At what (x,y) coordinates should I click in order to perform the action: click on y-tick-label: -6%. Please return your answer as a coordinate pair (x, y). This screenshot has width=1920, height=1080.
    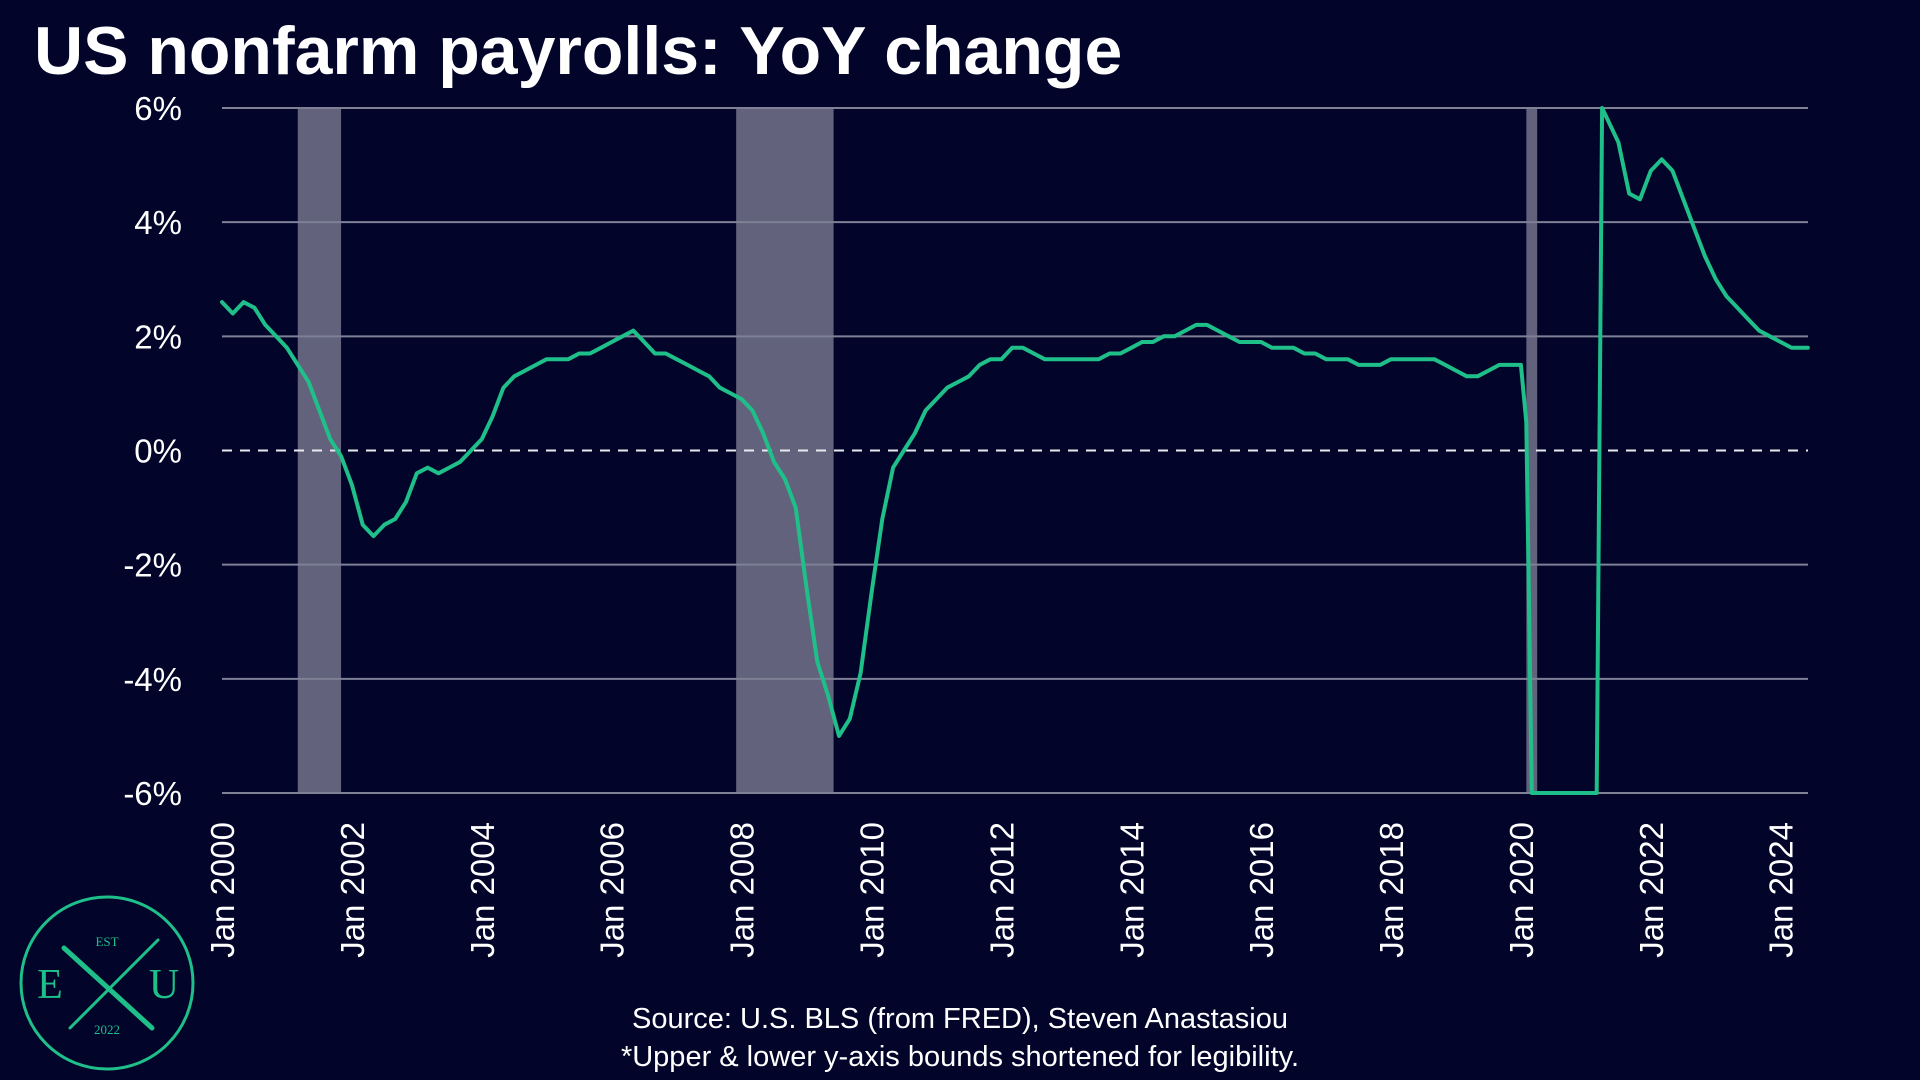
    Looking at the image, I should click on (152, 793).